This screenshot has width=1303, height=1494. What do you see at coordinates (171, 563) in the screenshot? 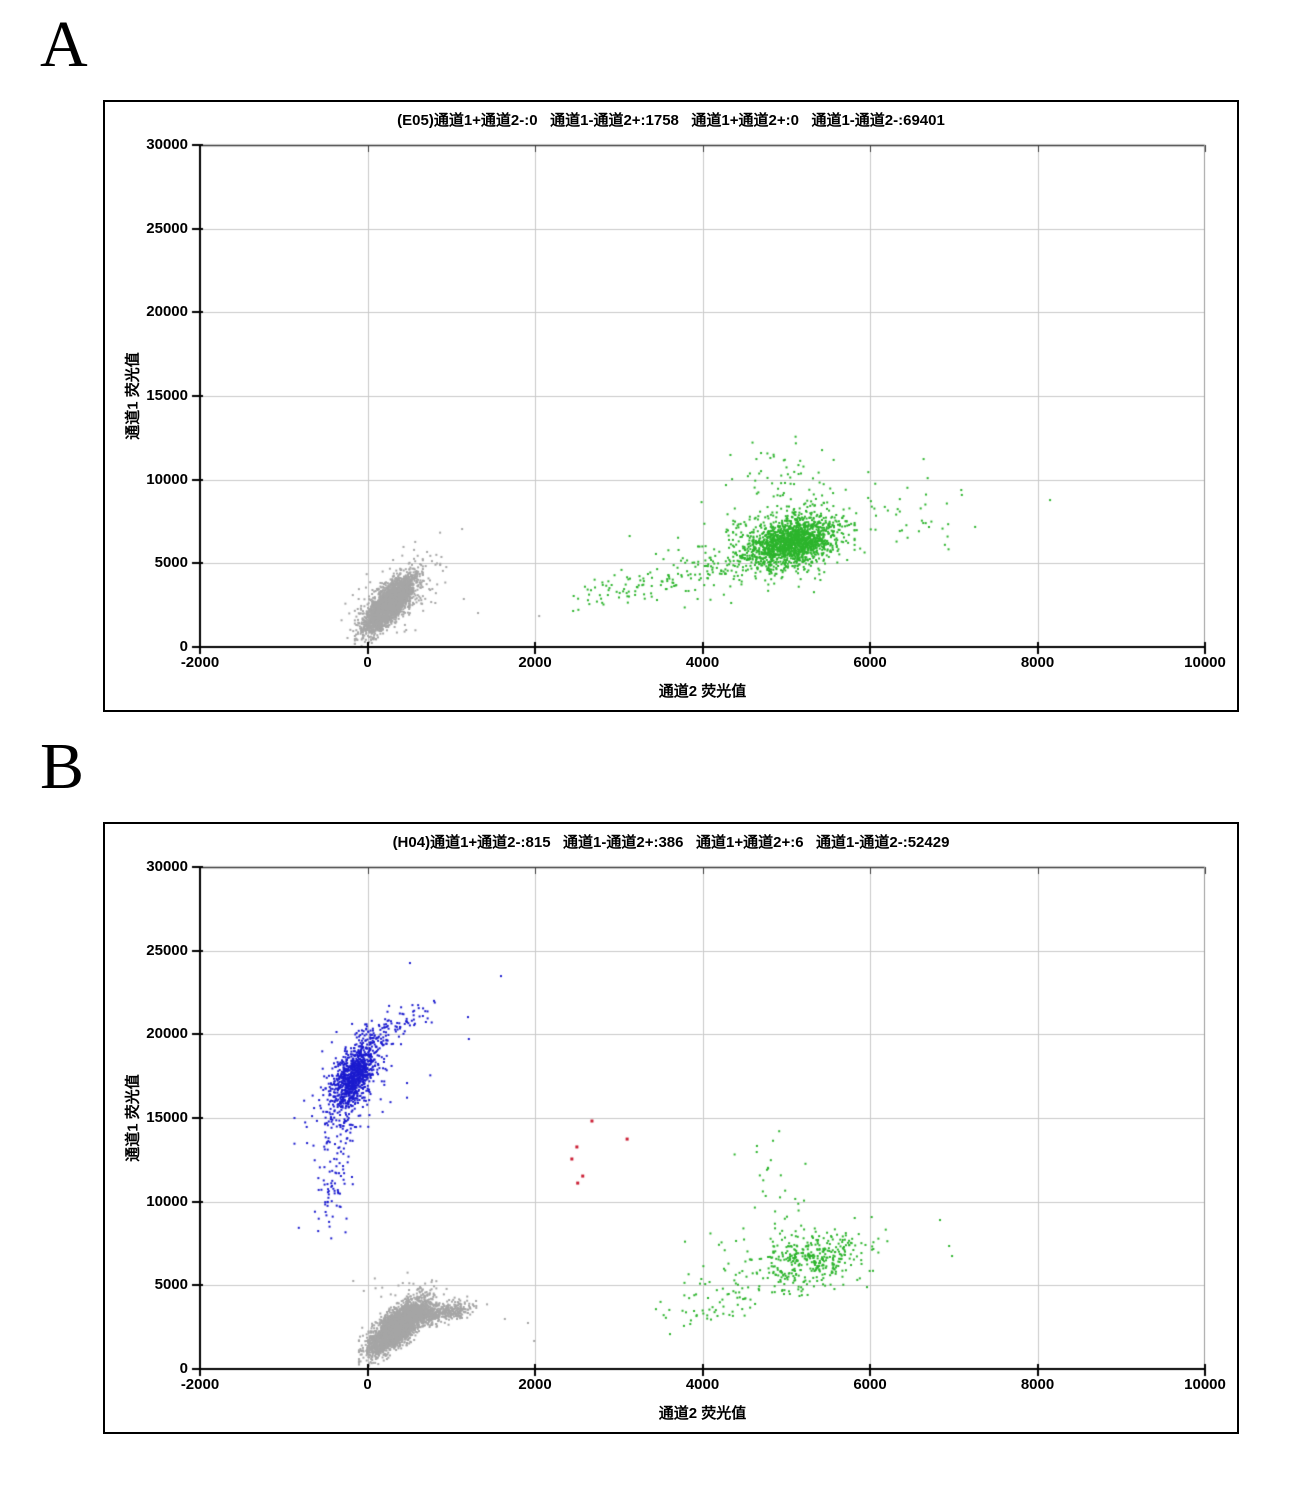
I see `panel-a-y-tick-label: 5000` at bounding box center [171, 563].